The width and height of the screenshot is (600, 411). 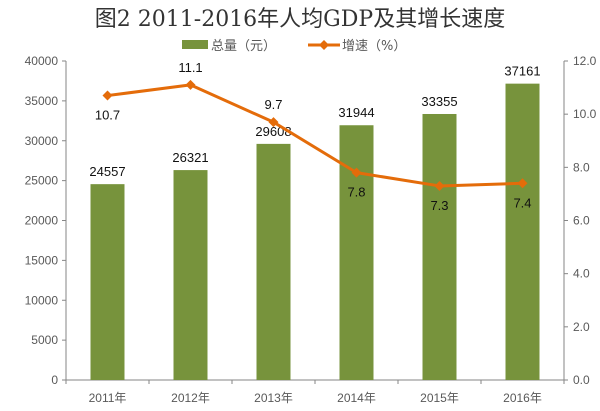 I want to click on legend-bar-swatch, so click(x=195, y=44).